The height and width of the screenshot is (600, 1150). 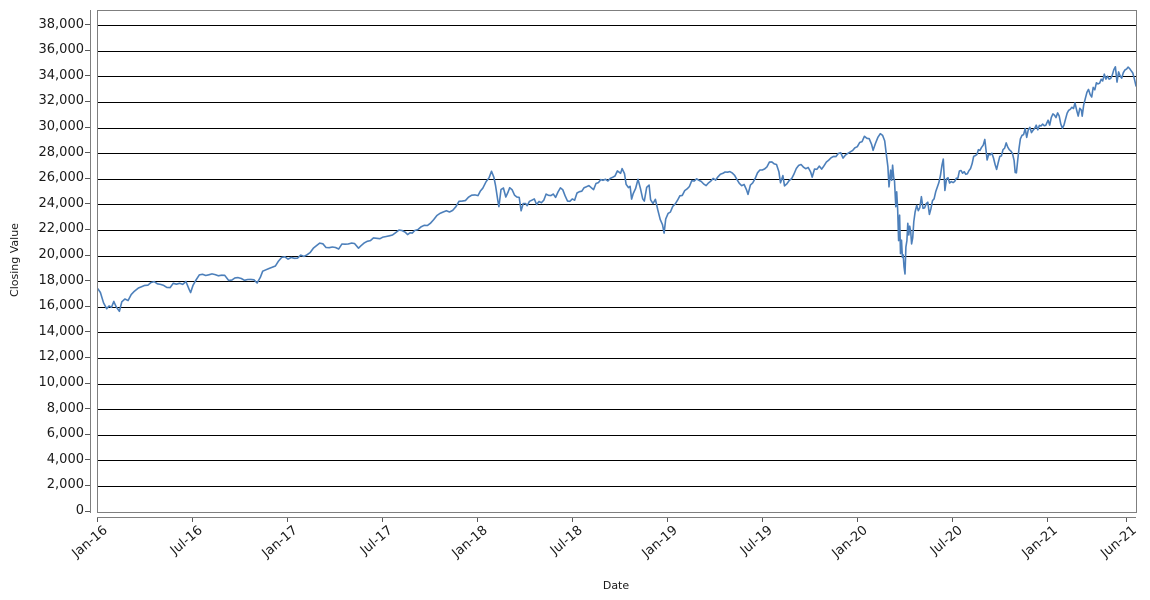 What do you see at coordinates (61, 24) in the screenshot?
I see `y-tick-label: 38,000` at bounding box center [61, 24].